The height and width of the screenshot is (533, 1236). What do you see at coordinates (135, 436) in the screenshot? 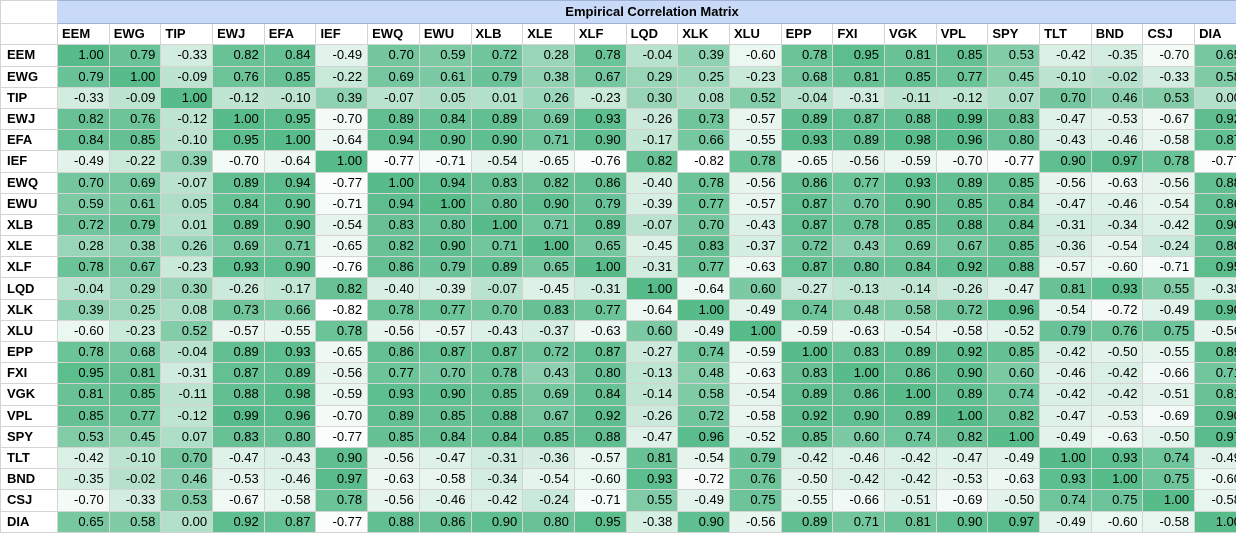
I see `correlation-cell: 0.45` at bounding box center [135, 436].